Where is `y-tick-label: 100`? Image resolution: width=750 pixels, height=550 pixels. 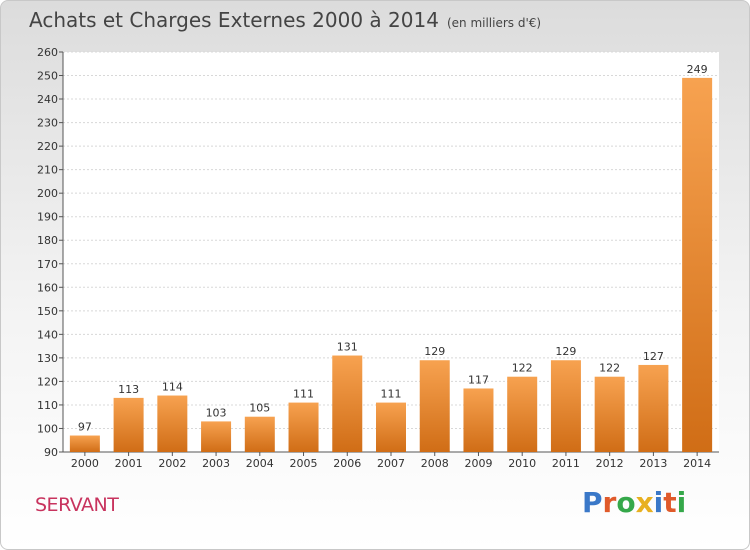
y-tick-label: 100 is located at coordinates (47, 428).